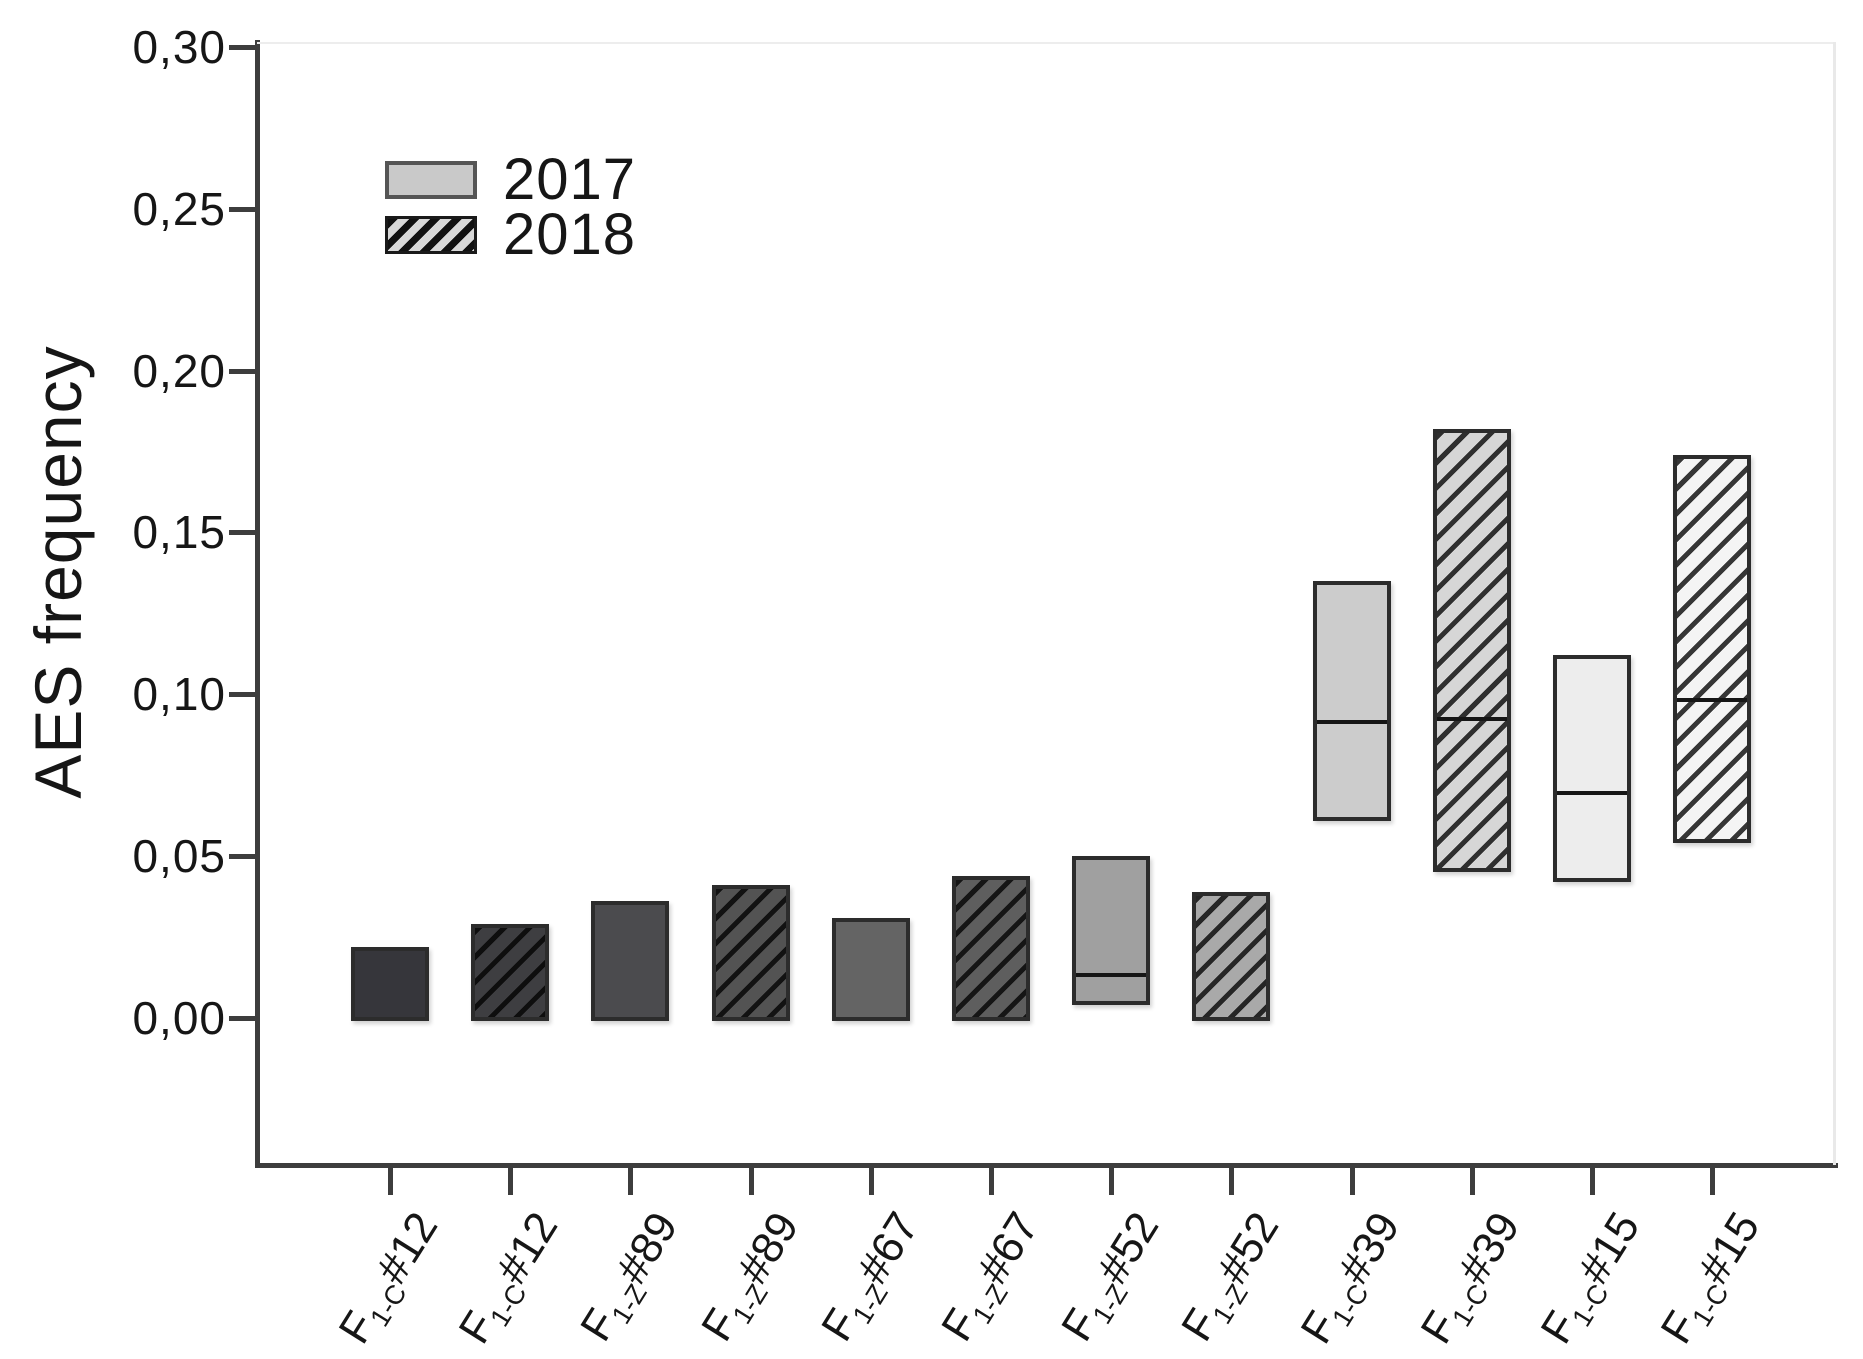  Describe the element at coordinates (1046, 43) in the screenshot. I see `plot-border-top` at that location.